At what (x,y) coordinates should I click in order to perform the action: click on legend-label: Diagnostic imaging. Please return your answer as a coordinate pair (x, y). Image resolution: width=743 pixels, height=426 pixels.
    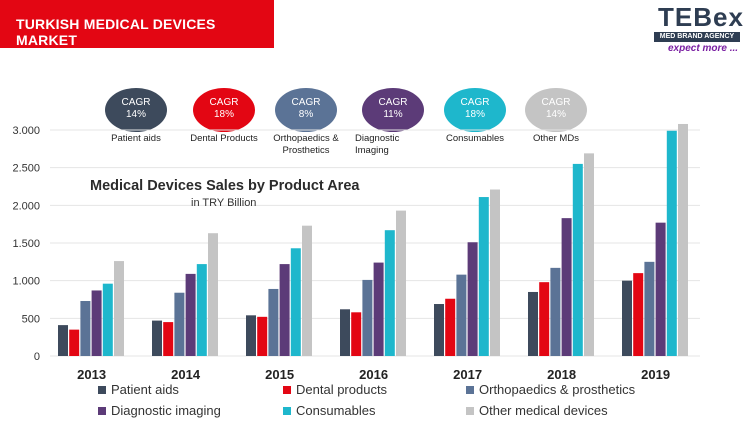
    Looking at the image, I should click on (166, 410).